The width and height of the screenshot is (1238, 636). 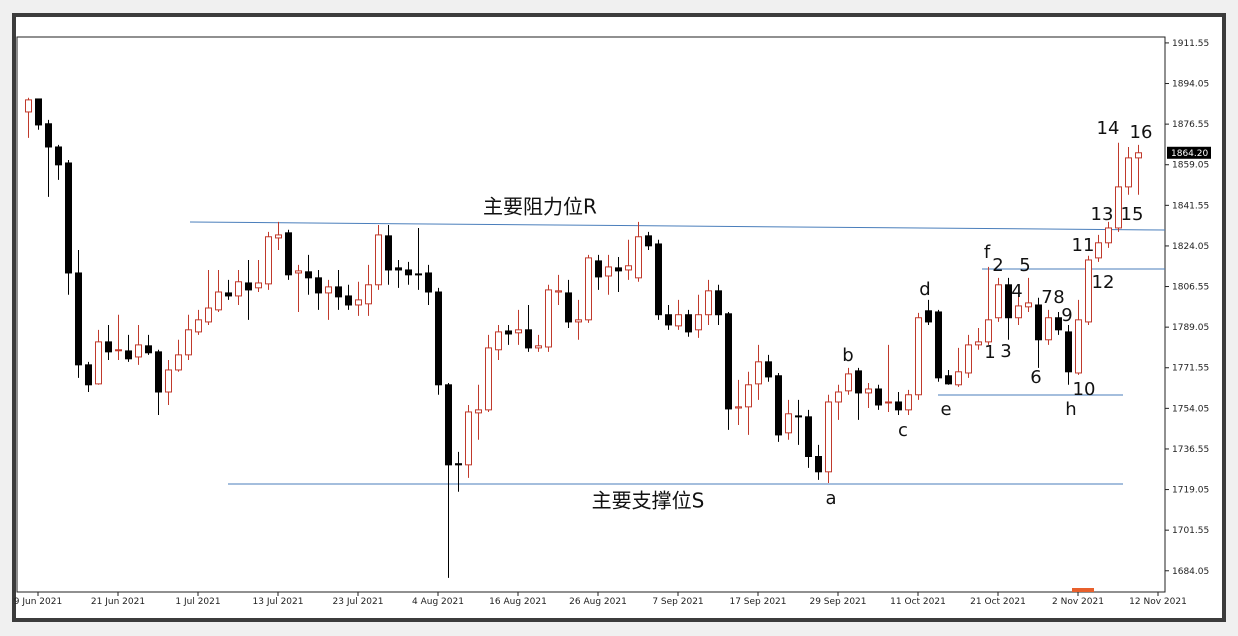 What do you see at coordinates (648, 501) in the screenshot?
I see `annotation: 主要支撑位S` at bounding box center [648, 501].